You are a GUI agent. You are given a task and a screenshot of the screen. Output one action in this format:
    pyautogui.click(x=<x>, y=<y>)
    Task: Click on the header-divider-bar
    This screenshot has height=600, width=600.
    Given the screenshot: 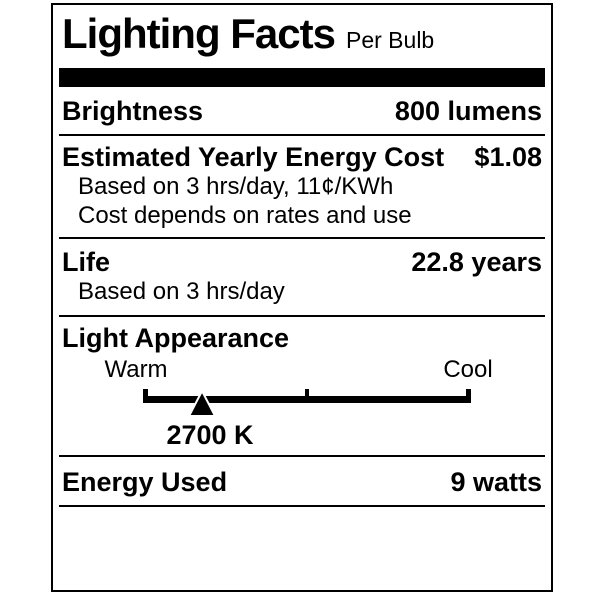 What is the action you would take?
    pyautogui.click(x=302, y=77)
    